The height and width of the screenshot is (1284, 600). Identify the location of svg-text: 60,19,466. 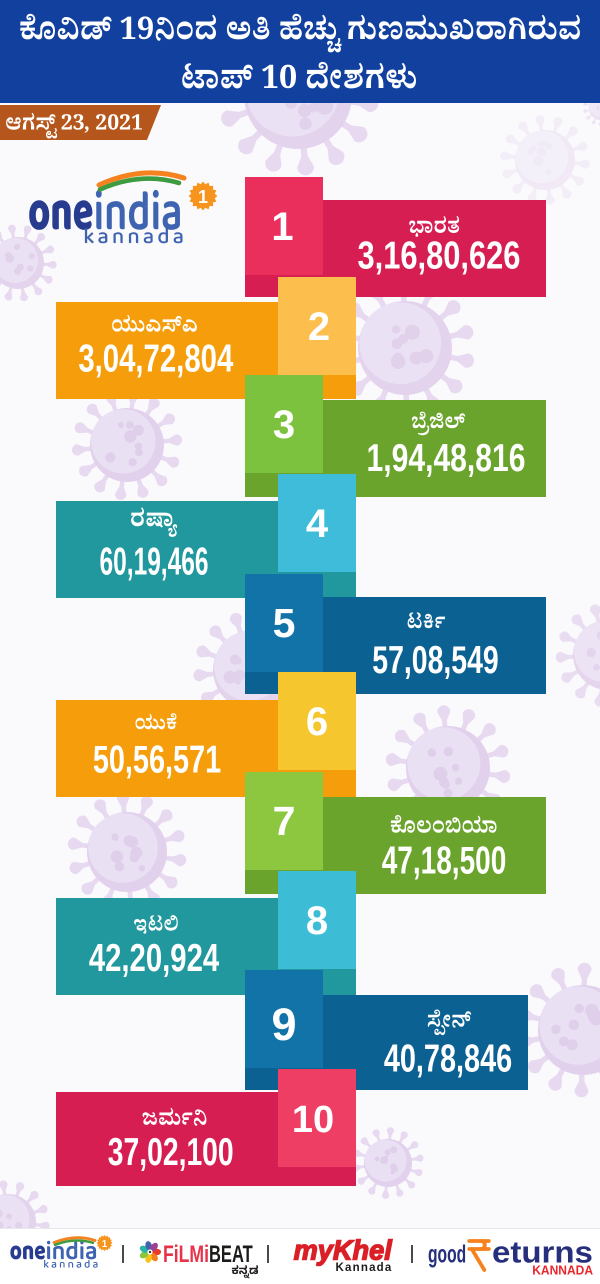
(154, 561).